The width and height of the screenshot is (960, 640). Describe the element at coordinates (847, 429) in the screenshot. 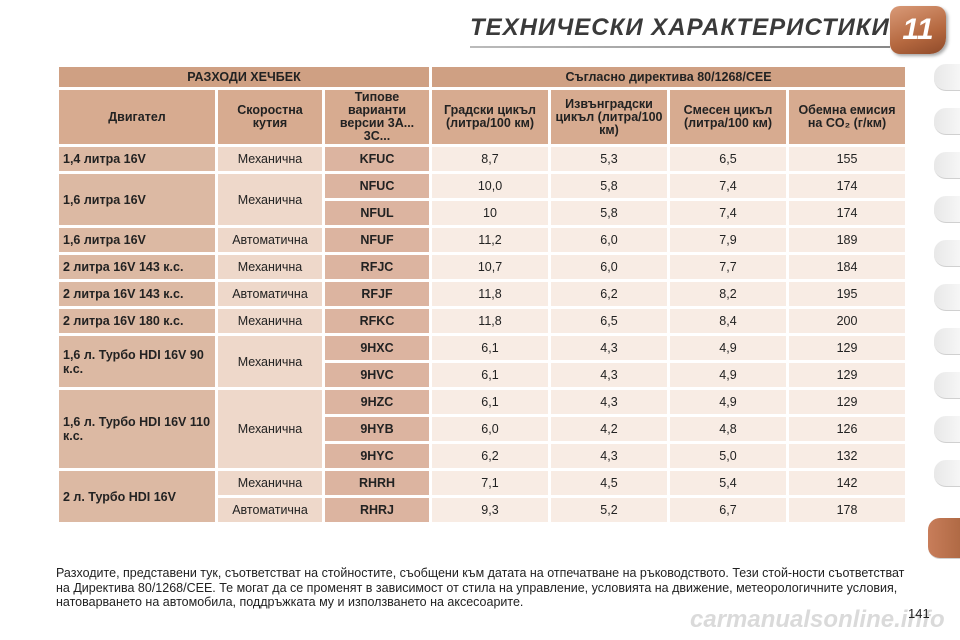

I see `co2-emission-cell: 126` at that location.